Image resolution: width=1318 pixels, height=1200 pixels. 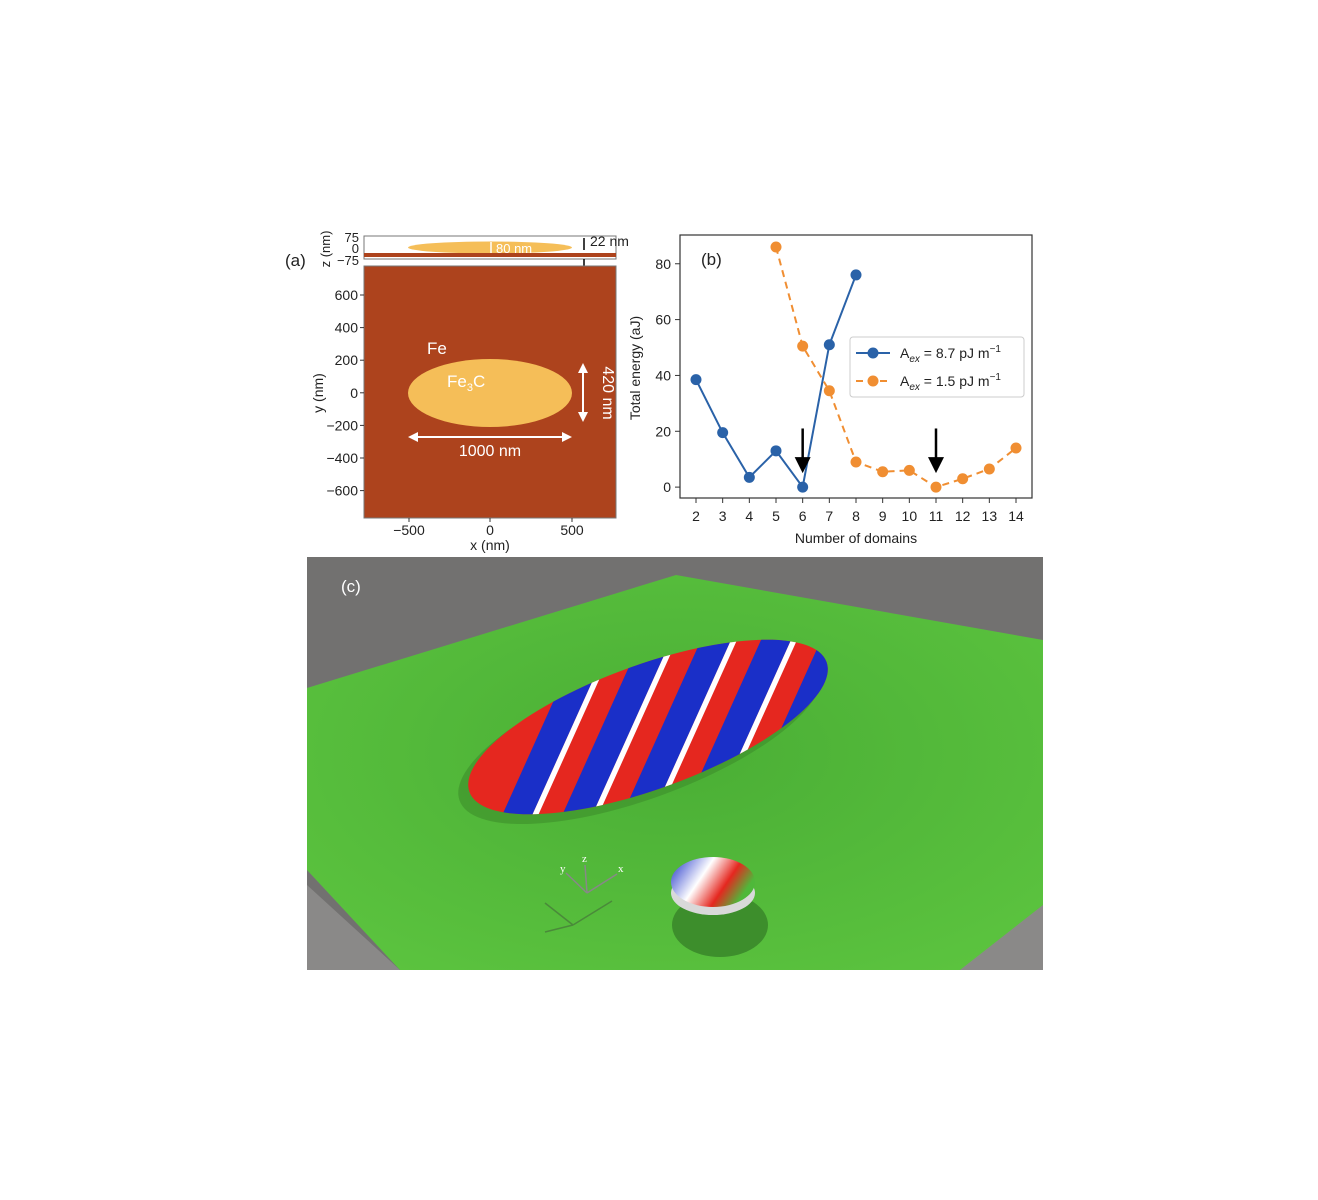 I want to click on xtick-label: −500, so click(x=409, y=530).